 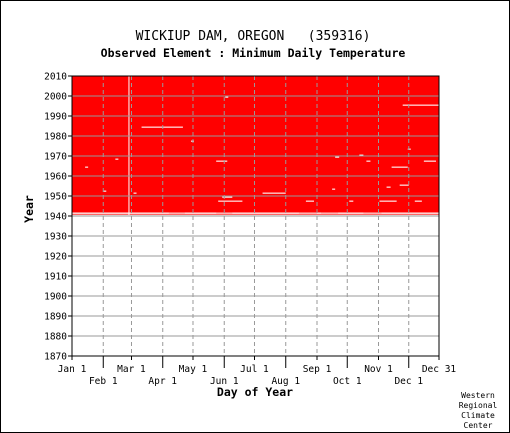 What do you see at coordinates (193, 369) in the screenshot?
I see `x-tick-label: May 1` at bounding box center [193, 369].